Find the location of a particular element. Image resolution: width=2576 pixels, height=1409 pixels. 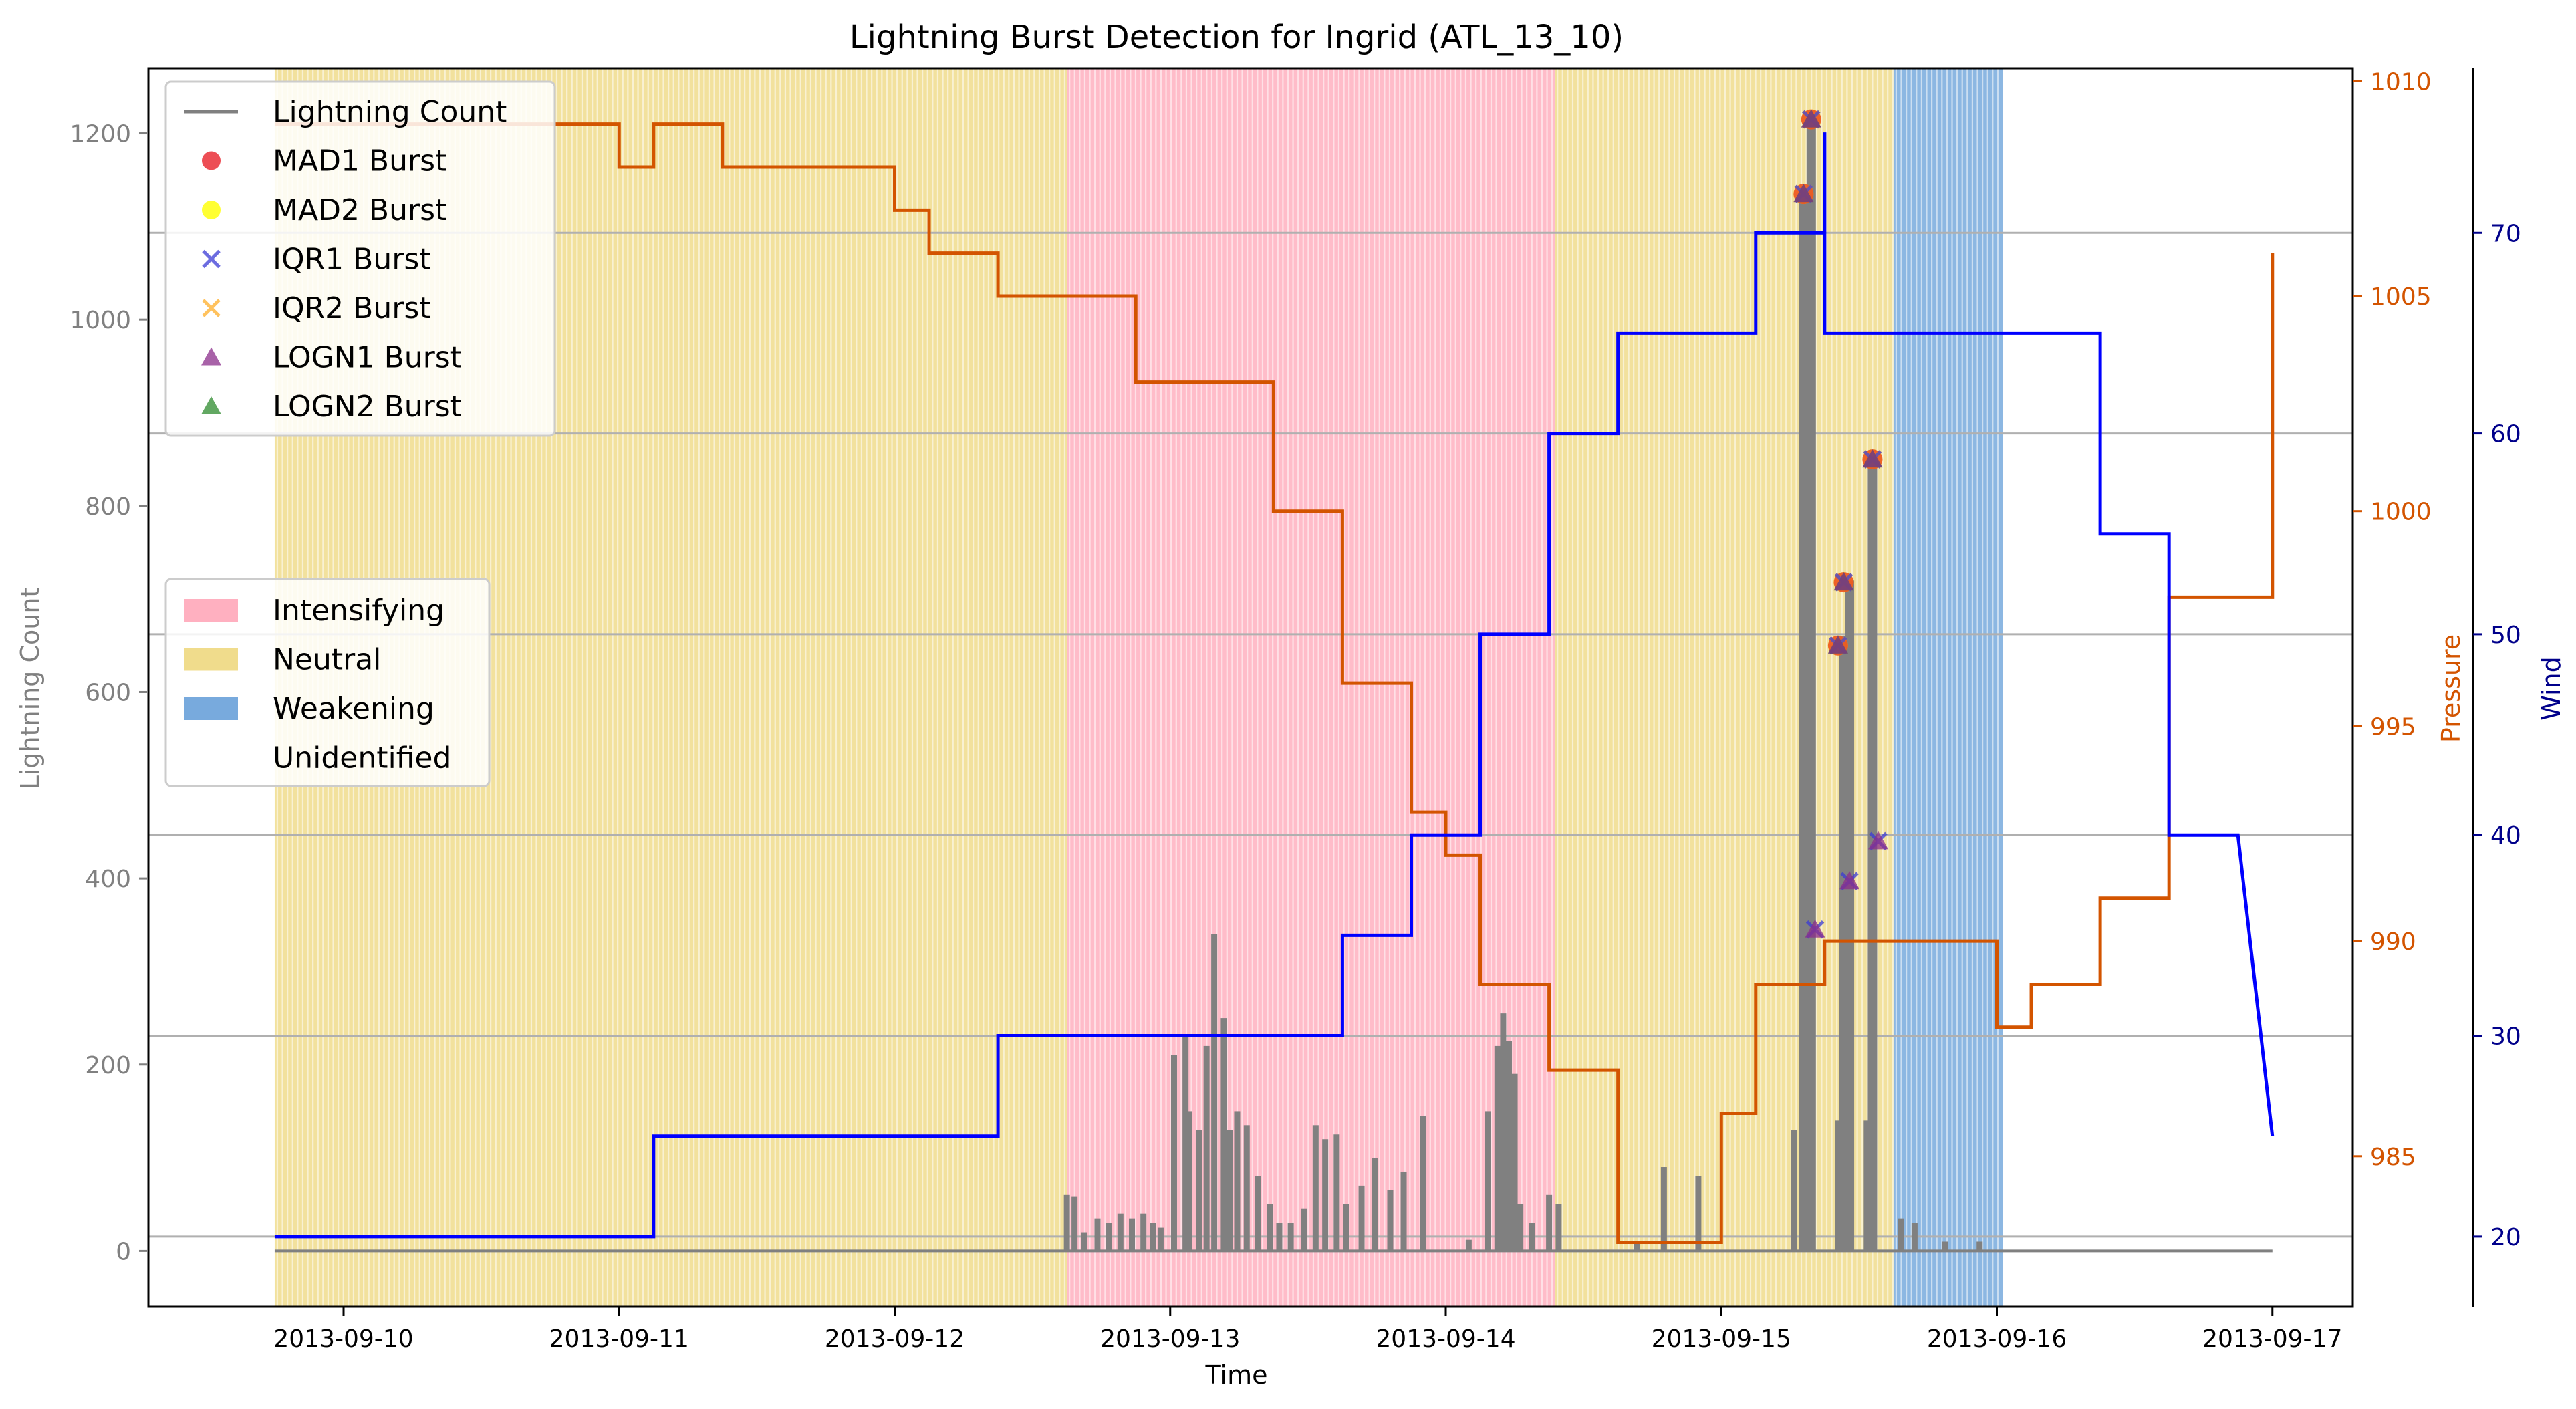

wind-tick-label: 40 is located at coordinates (2505, 836).